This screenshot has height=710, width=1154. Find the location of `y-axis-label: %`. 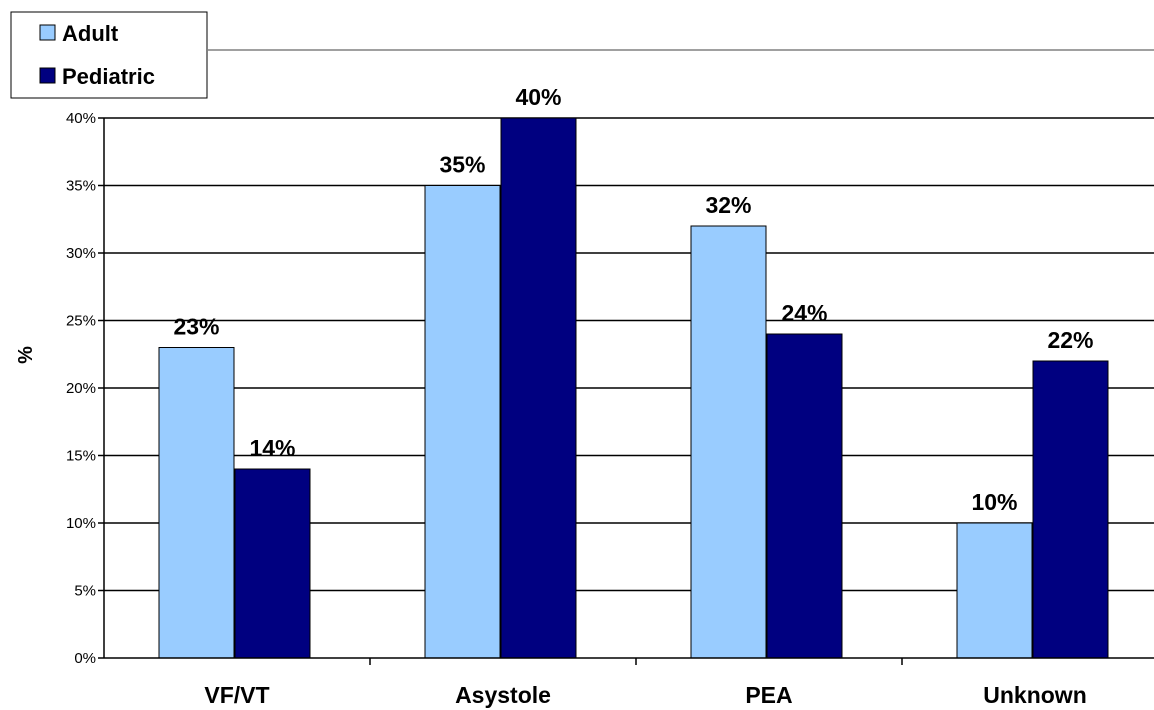

y-axis-label: % is located at coordinates (26, 355).